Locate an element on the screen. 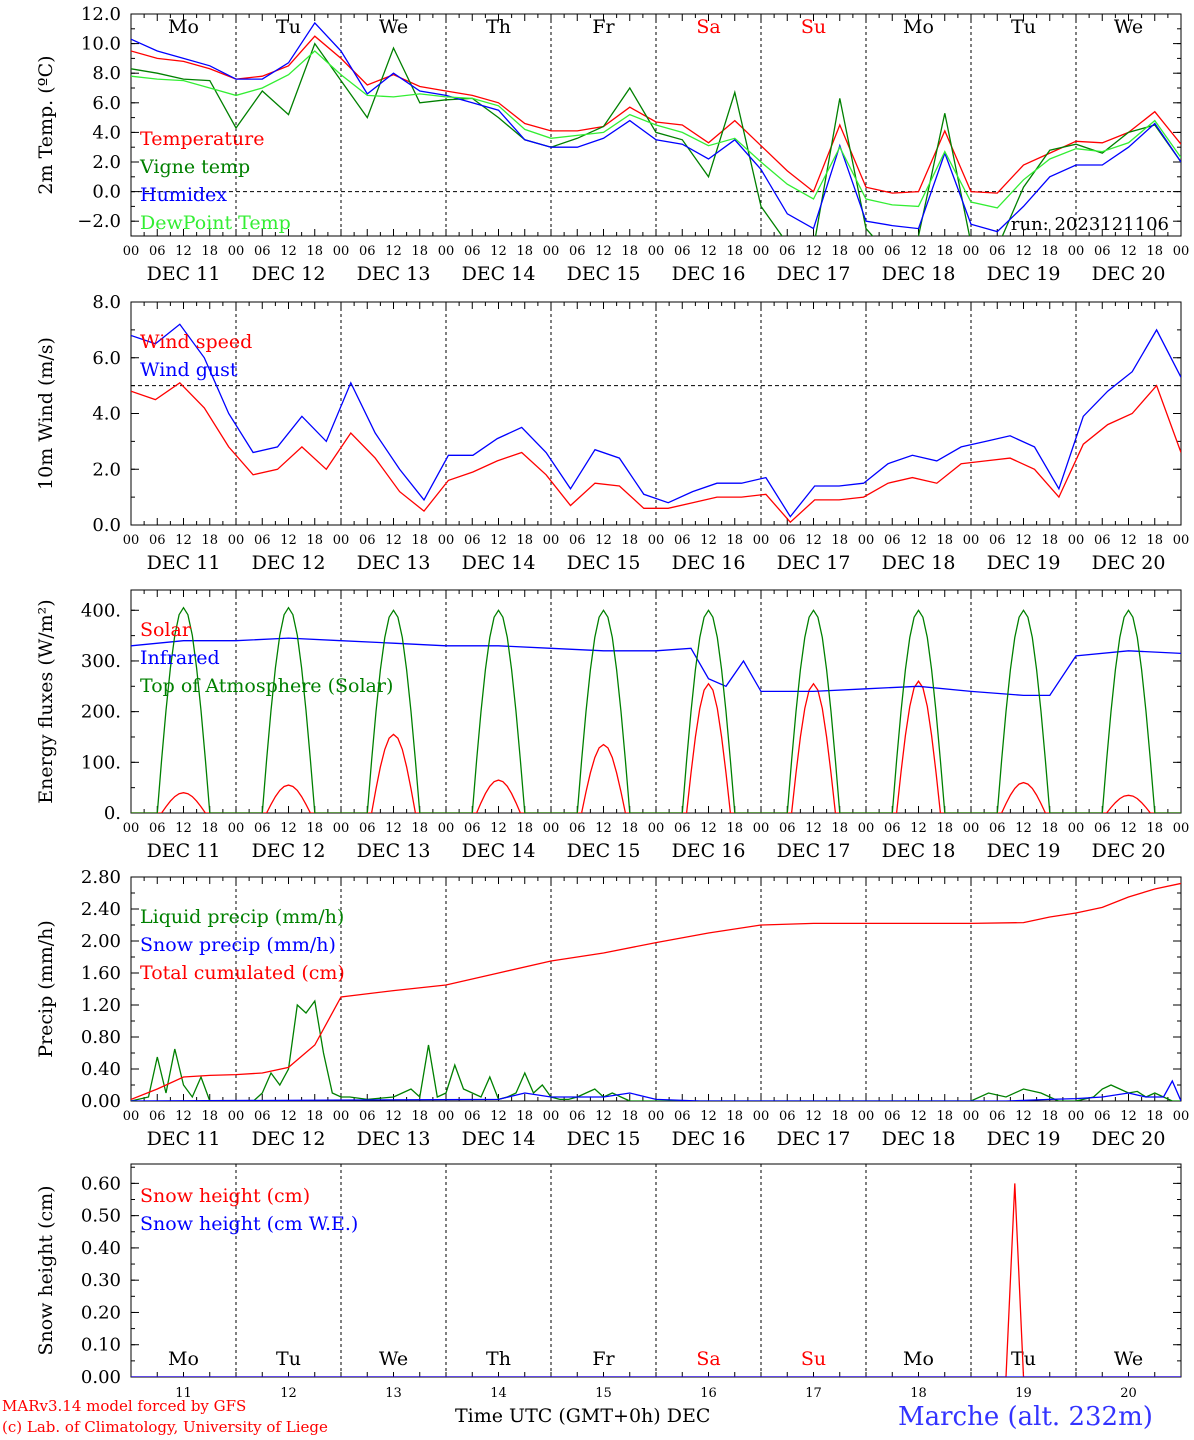  series-line-temperature is located at coordinates (656, 114).